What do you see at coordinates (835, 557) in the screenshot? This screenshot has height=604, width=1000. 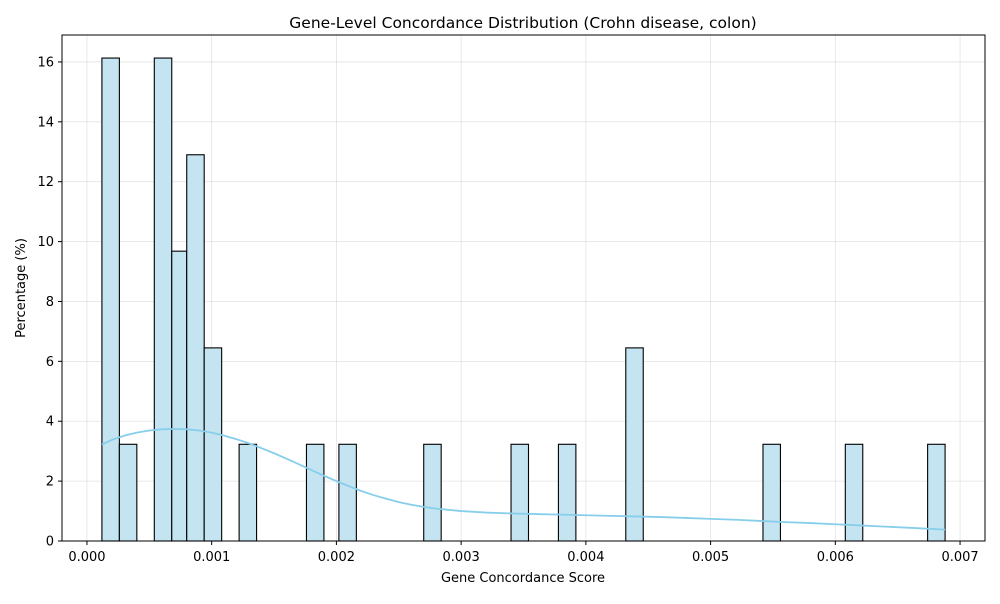 I see `x-tick-label: 0.006` at bounding box center [835, 557].